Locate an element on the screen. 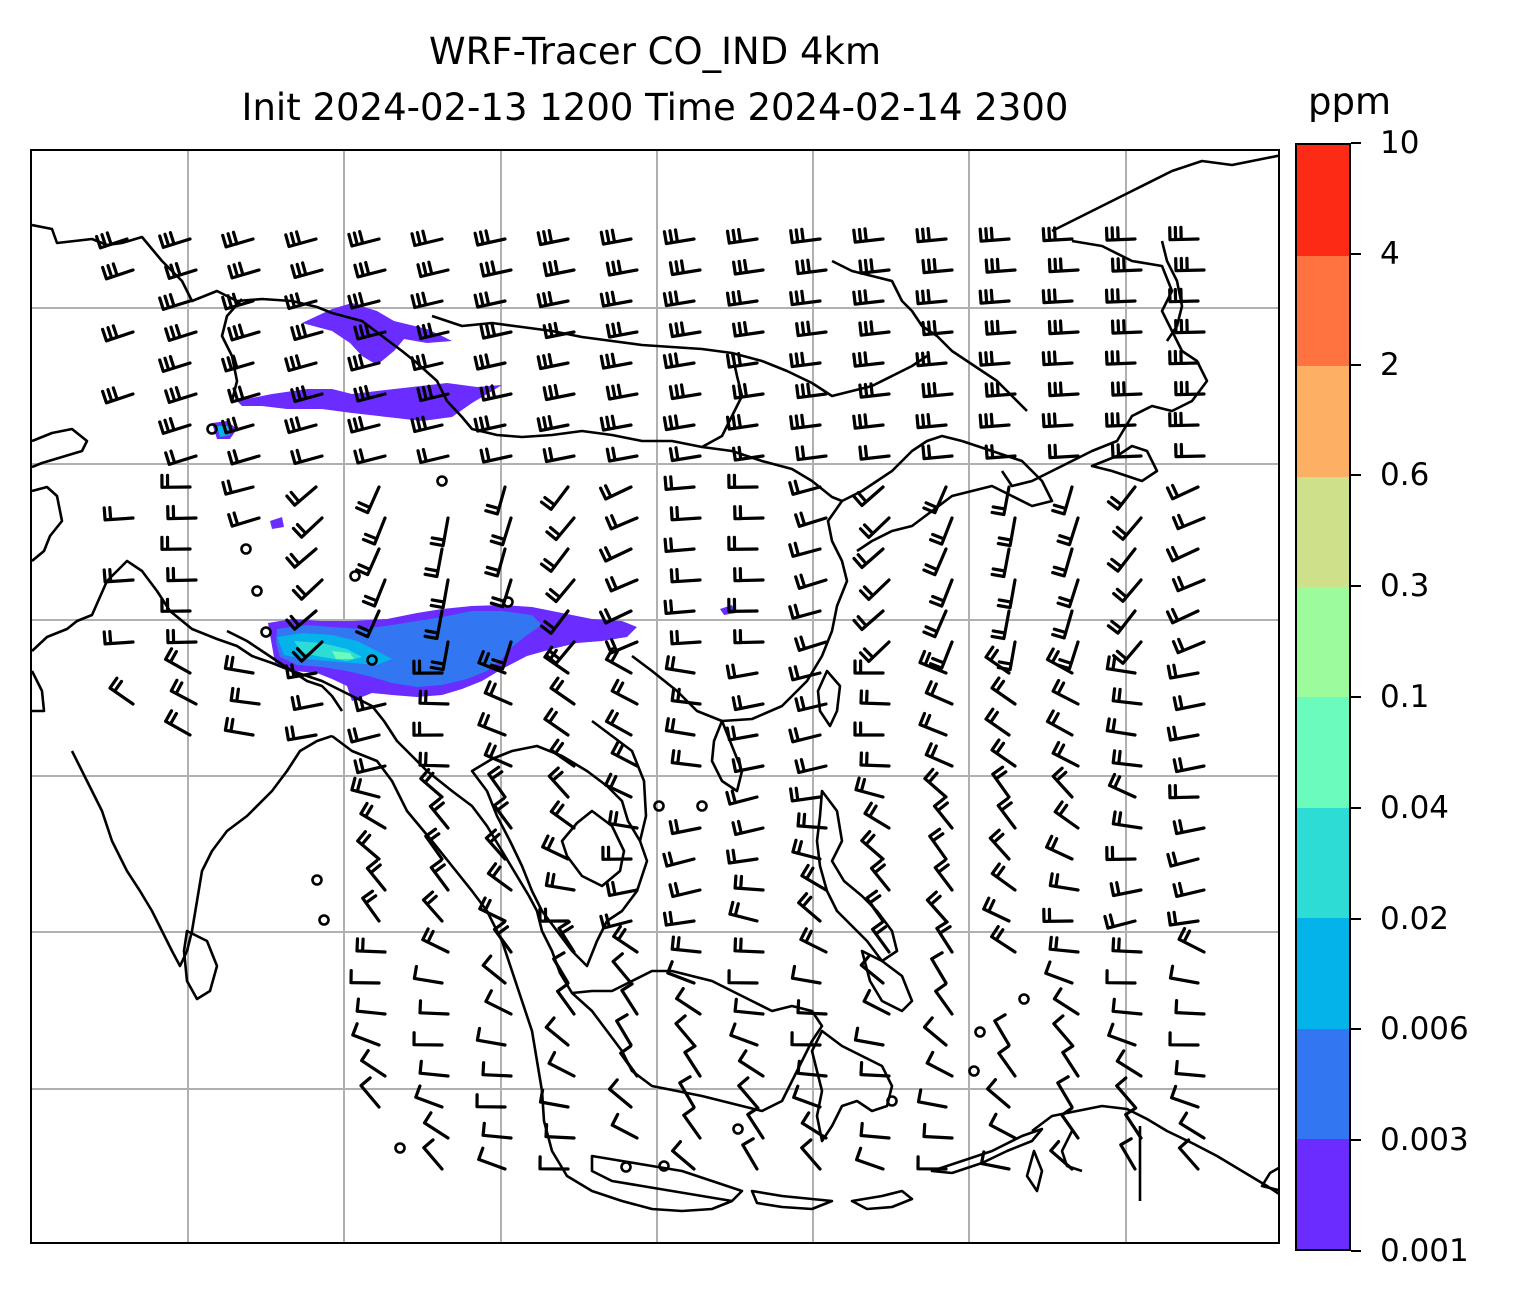  colorbar-tick-label: 0.001 is located at coordinates (1424, 1251).